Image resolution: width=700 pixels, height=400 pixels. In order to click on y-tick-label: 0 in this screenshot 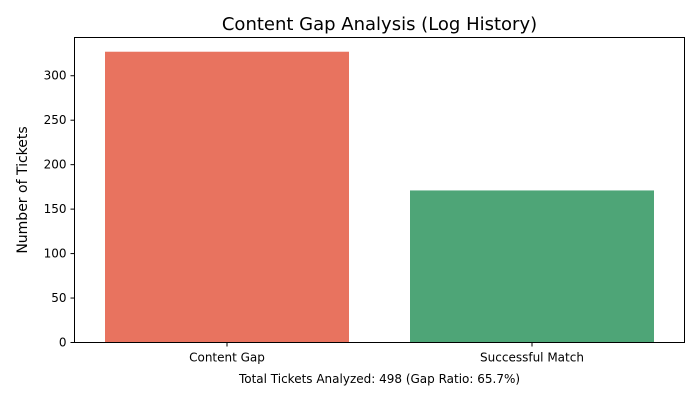, I will do `click(63, 343)`.